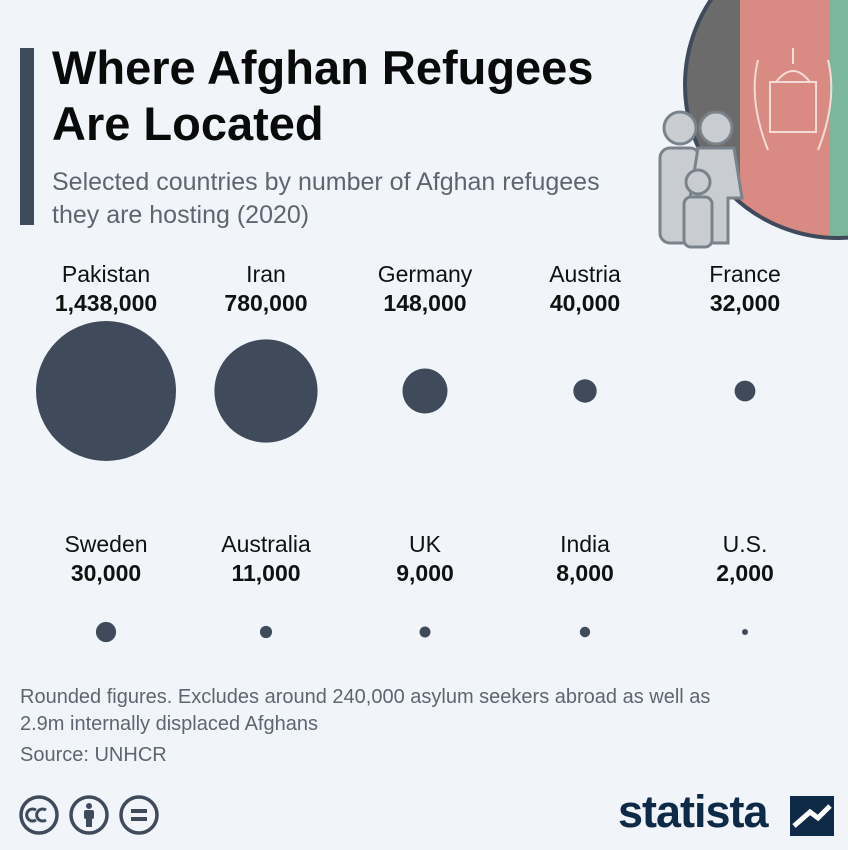 This screenshot has height=850, width=848. I want to click on license-icons, so click(89, 815).